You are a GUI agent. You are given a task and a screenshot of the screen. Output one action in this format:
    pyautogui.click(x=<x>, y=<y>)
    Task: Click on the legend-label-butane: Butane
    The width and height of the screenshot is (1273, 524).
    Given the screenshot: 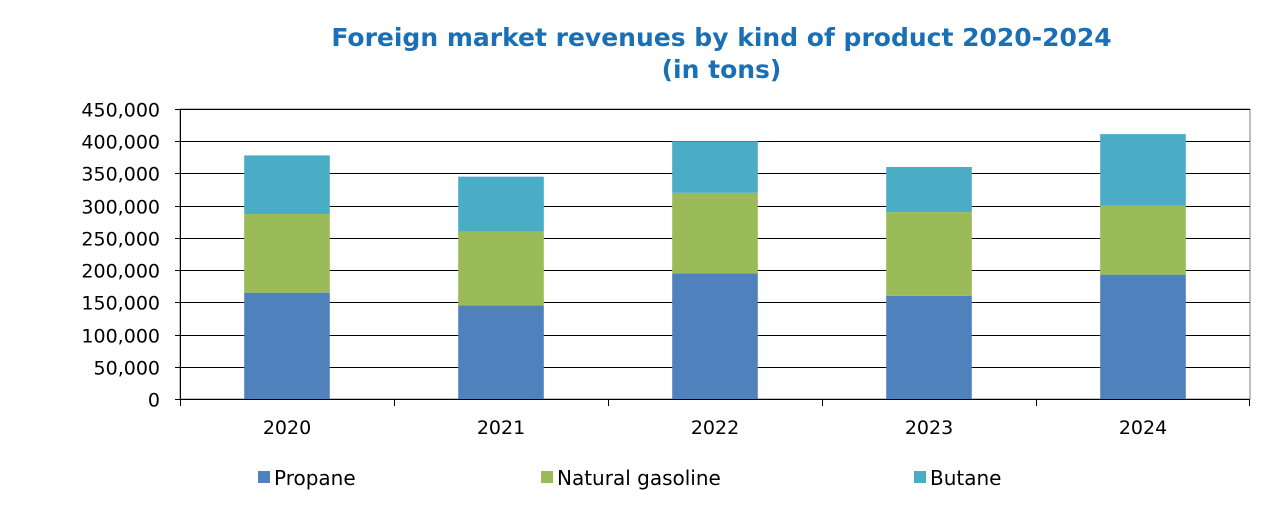 What is the action you would take?
    pyautogui.click(x=965, y=478)
    